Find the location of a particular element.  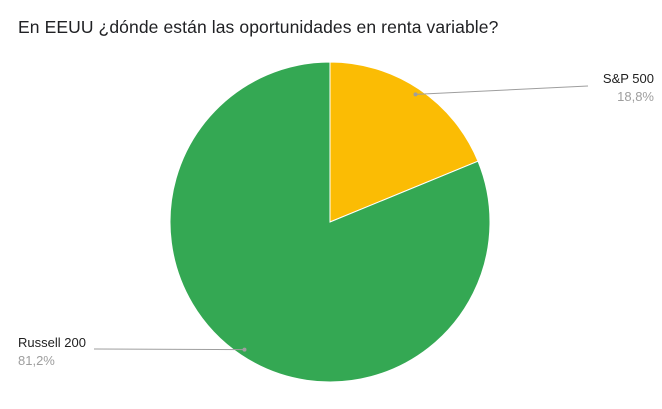

slice-label-sp500: S&P 500 is located at coordinates (628, 78).